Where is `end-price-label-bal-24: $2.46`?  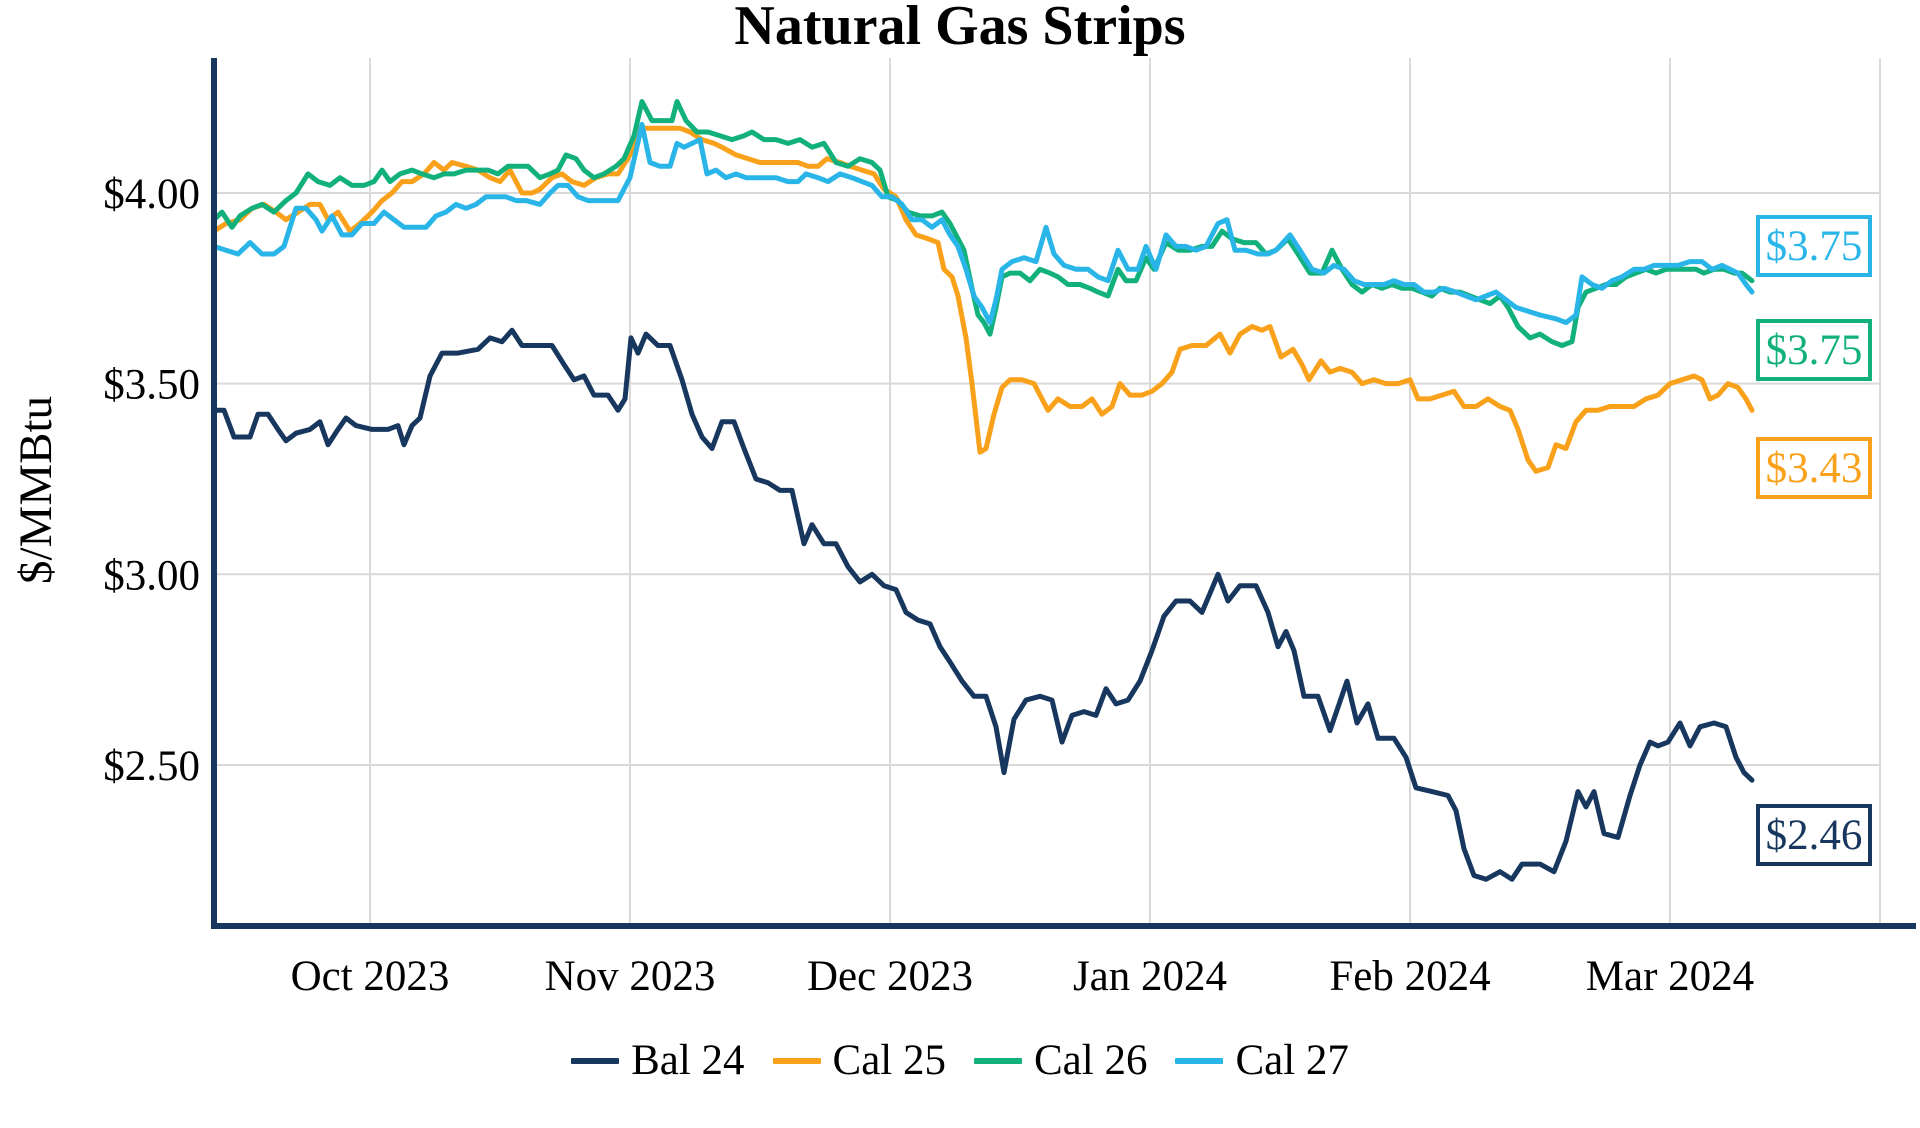
end-price-label-bal-24: $2.46 is located at coordinates (1814, 835).